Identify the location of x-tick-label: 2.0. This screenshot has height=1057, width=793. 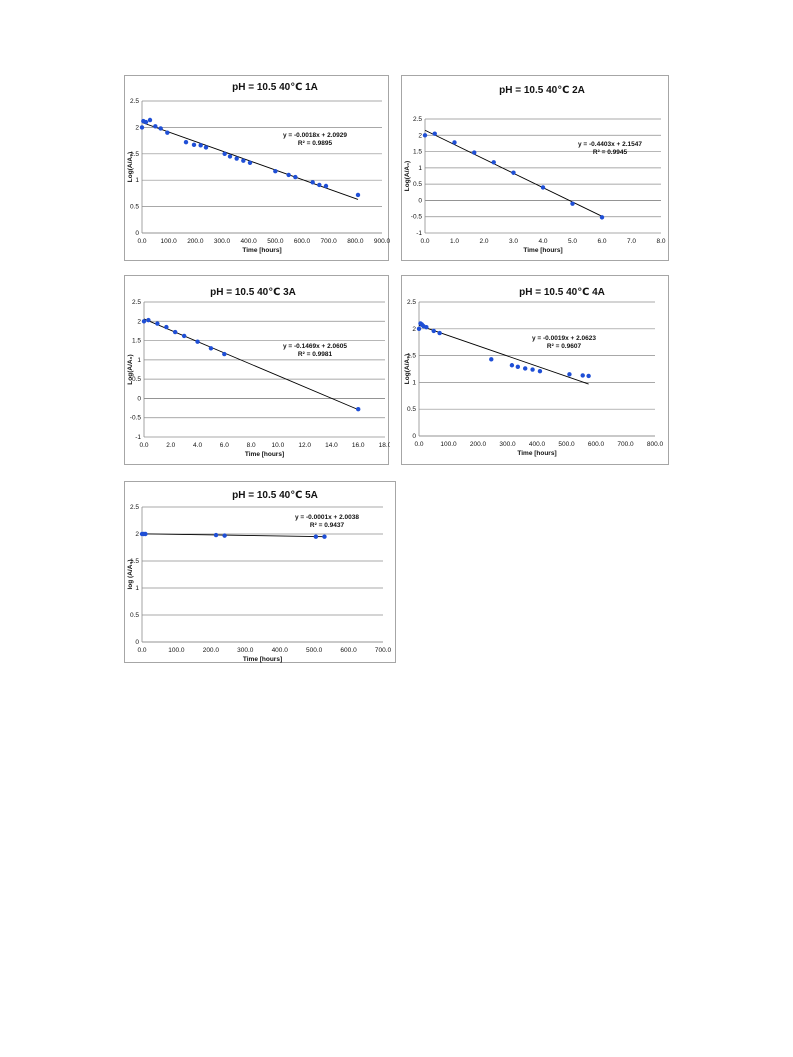
(170, 445).